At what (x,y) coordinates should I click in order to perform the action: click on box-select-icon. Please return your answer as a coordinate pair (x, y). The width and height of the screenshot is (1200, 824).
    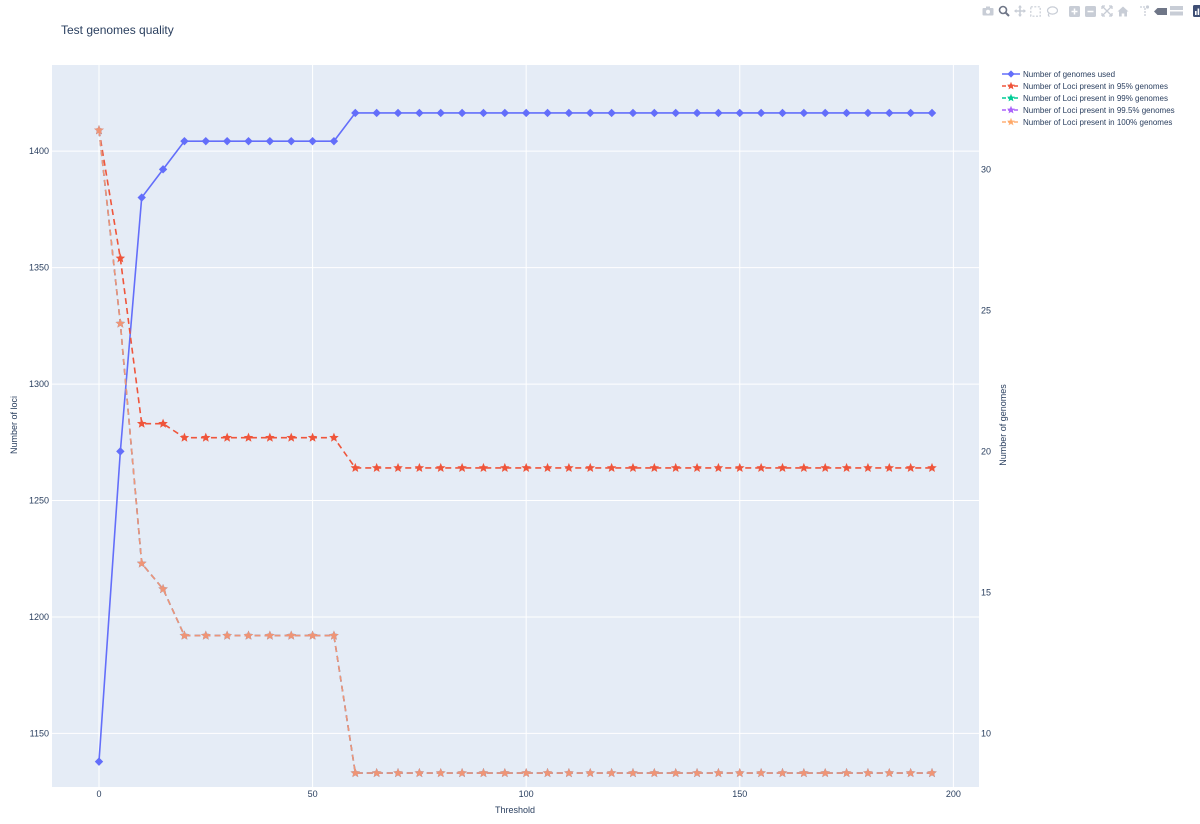
    Looking at the image, I should click on (1035, 11).